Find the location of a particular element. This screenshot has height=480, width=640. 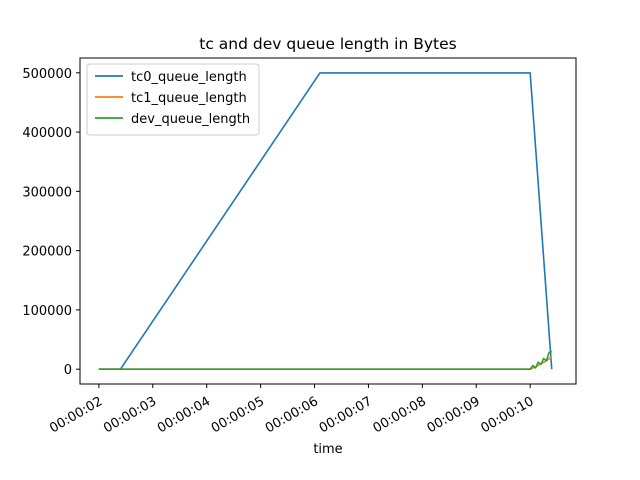

x-tick-label: 00:00:02 is located at coordinates (76, 415).